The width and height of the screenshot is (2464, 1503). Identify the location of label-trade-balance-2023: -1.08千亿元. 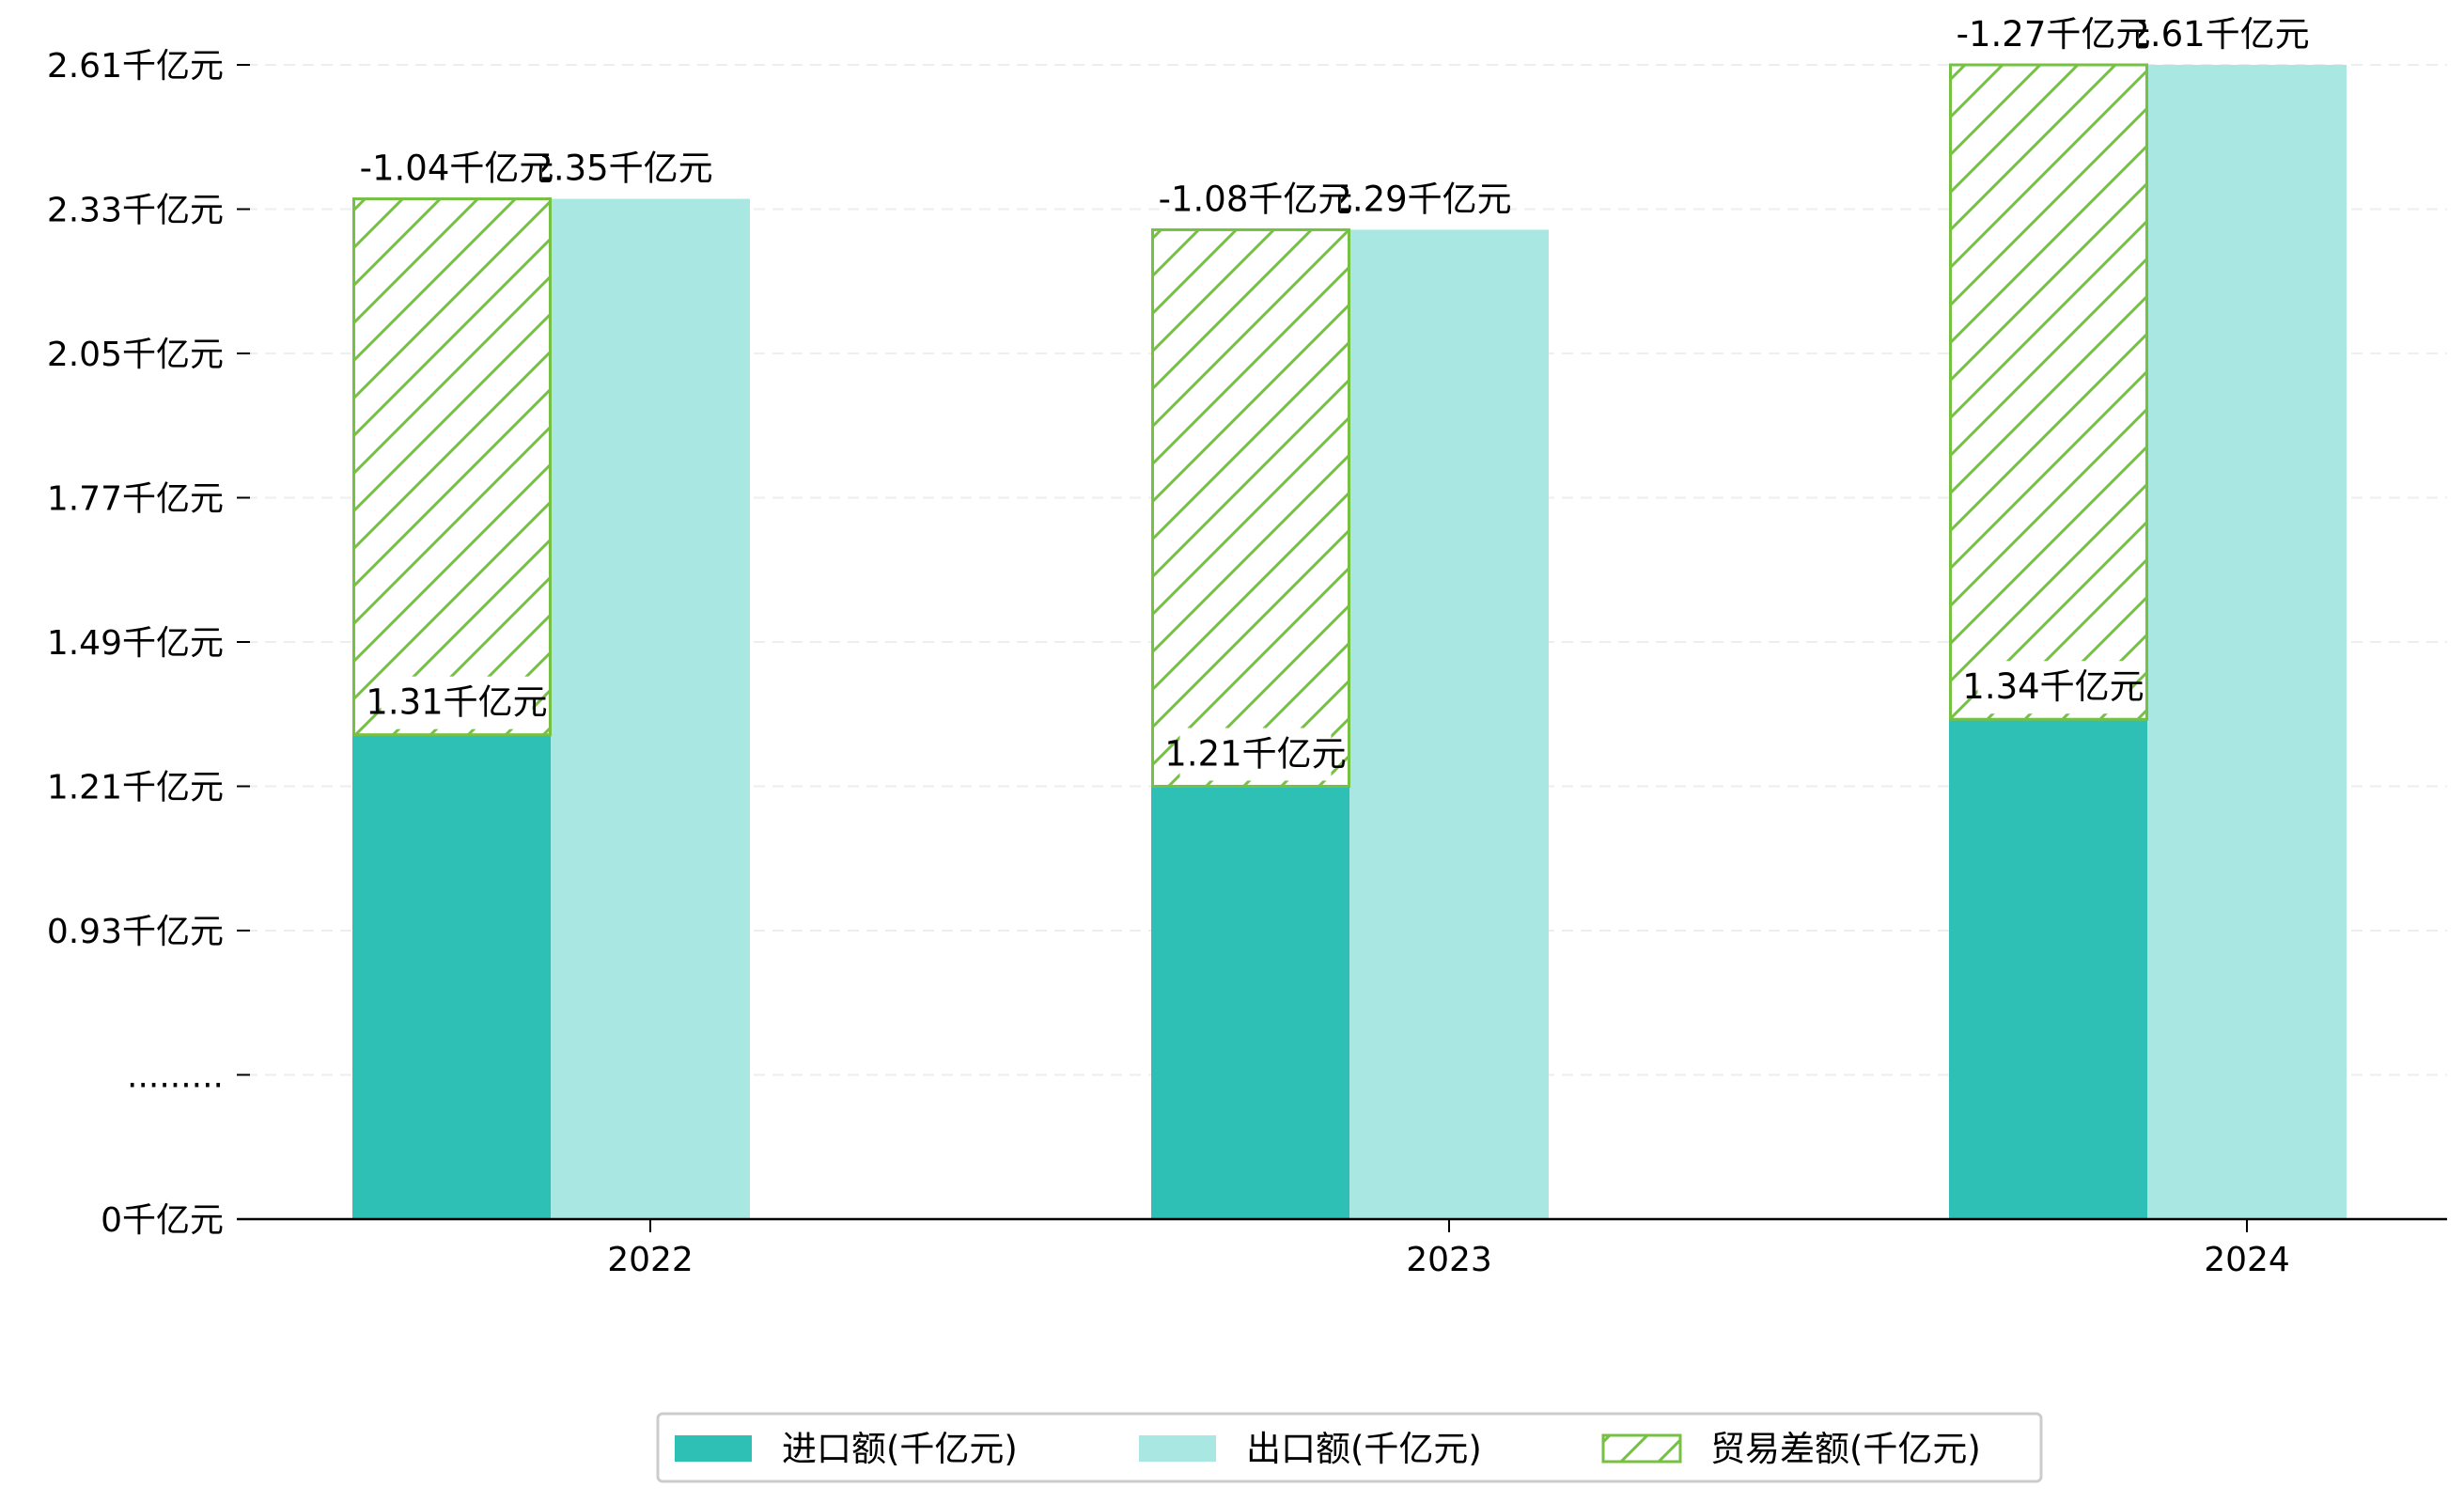
(1256, 200).